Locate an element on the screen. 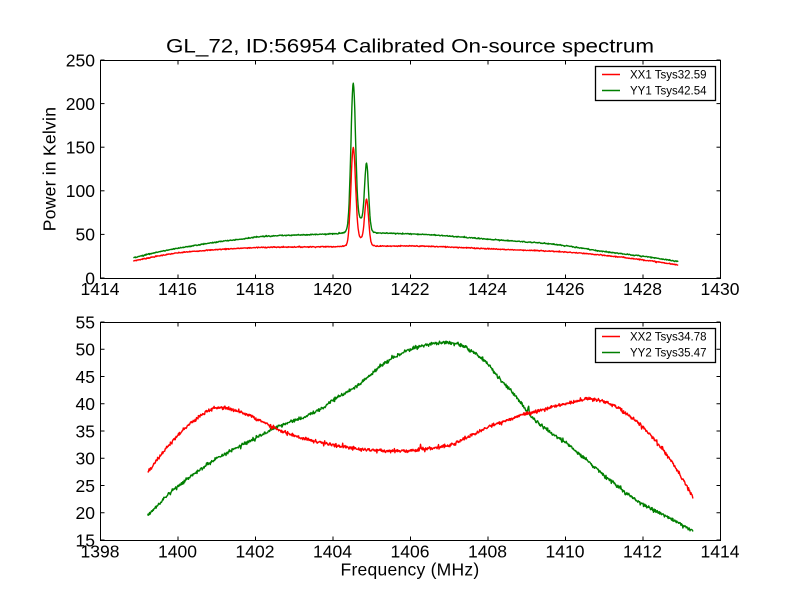  svg-text: 35 is located at coordinates (85, 431).